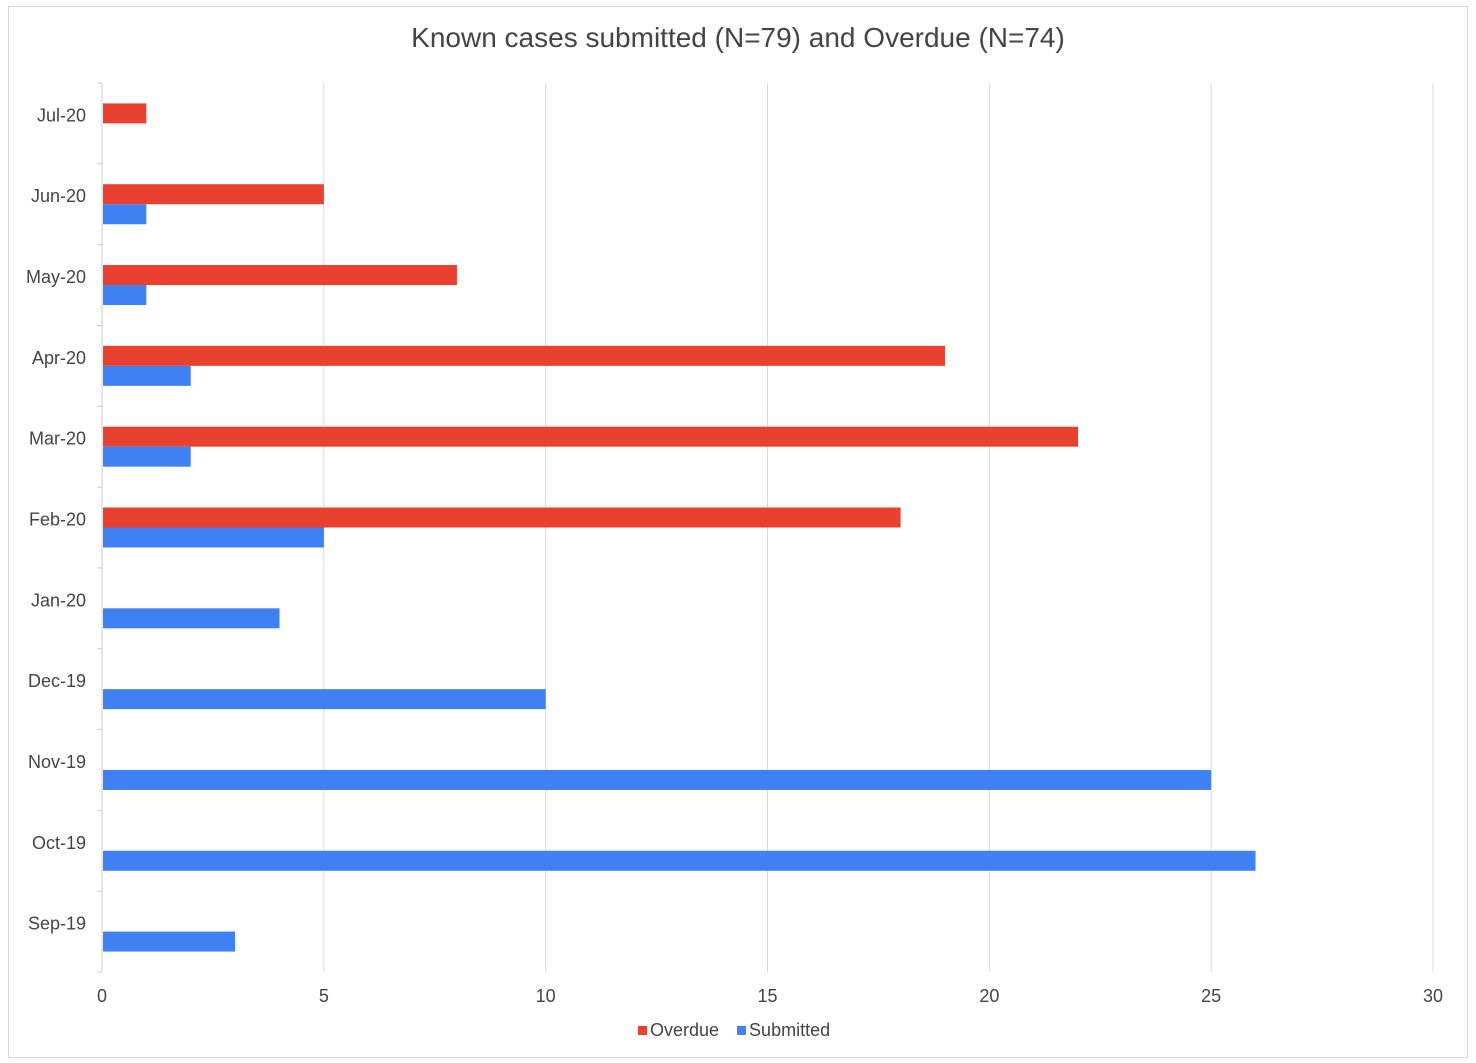 The width and height of the screenshot is (1476, 1063). Describe the element at coordinates (57, 520) in the screenshot. I see `y-tick-label: Feb-20` at that location.